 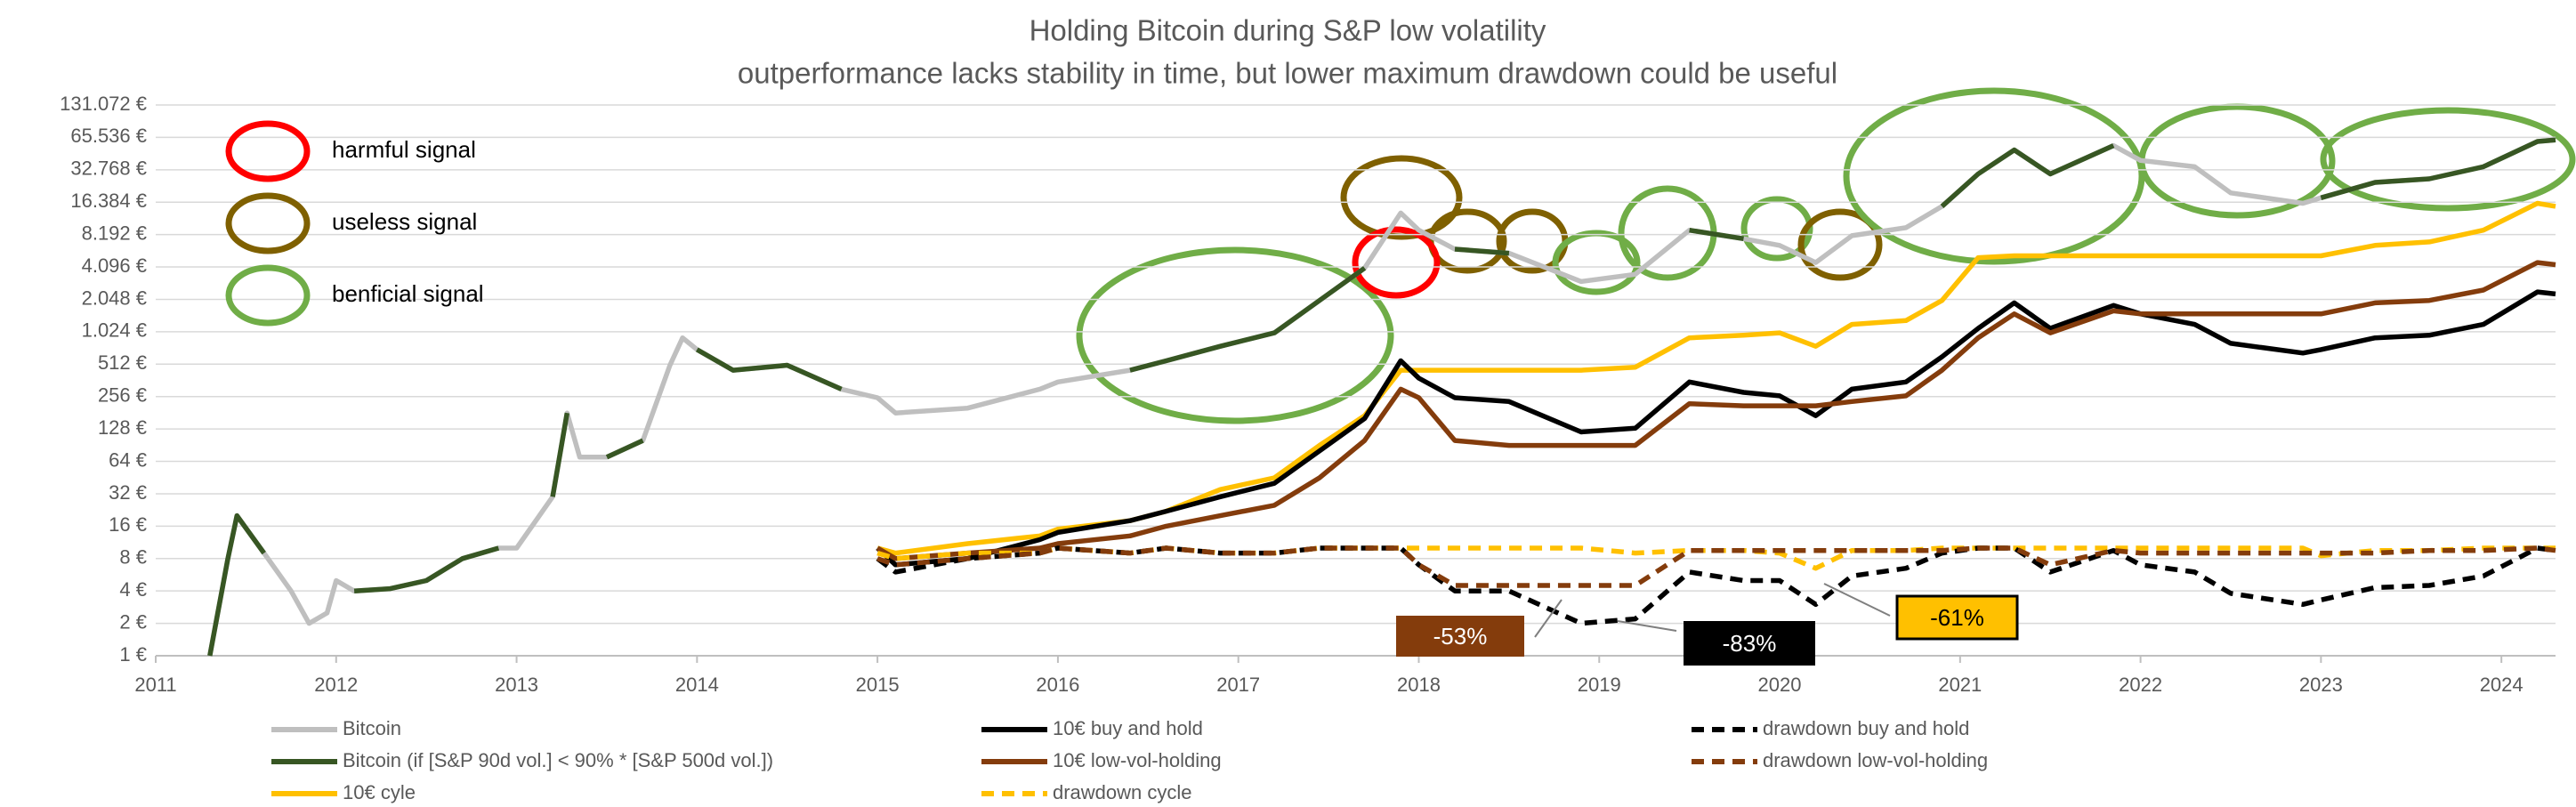 I want to click on y-tick-label: 131.072 €, so click(x=103, y=104).